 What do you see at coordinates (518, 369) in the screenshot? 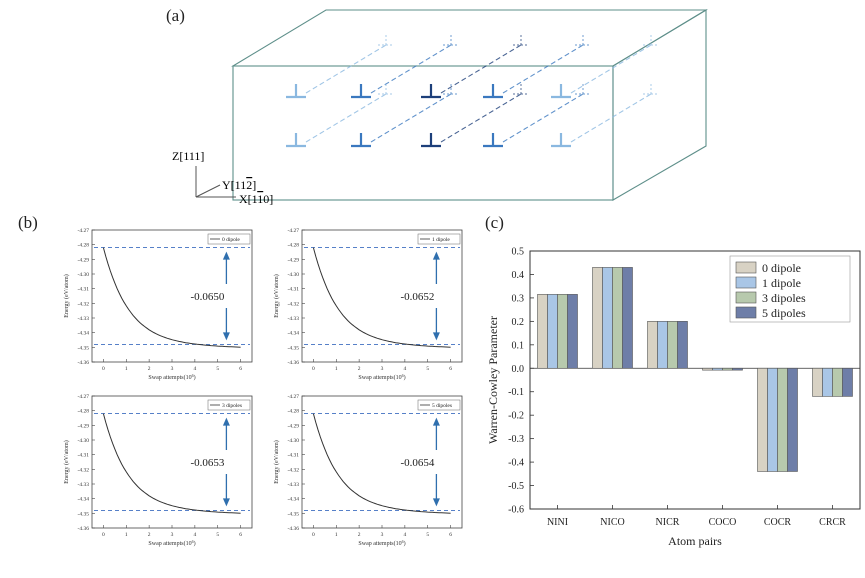
I see `bar-ytick-label: 0.0` at bounding box center [518, 369].